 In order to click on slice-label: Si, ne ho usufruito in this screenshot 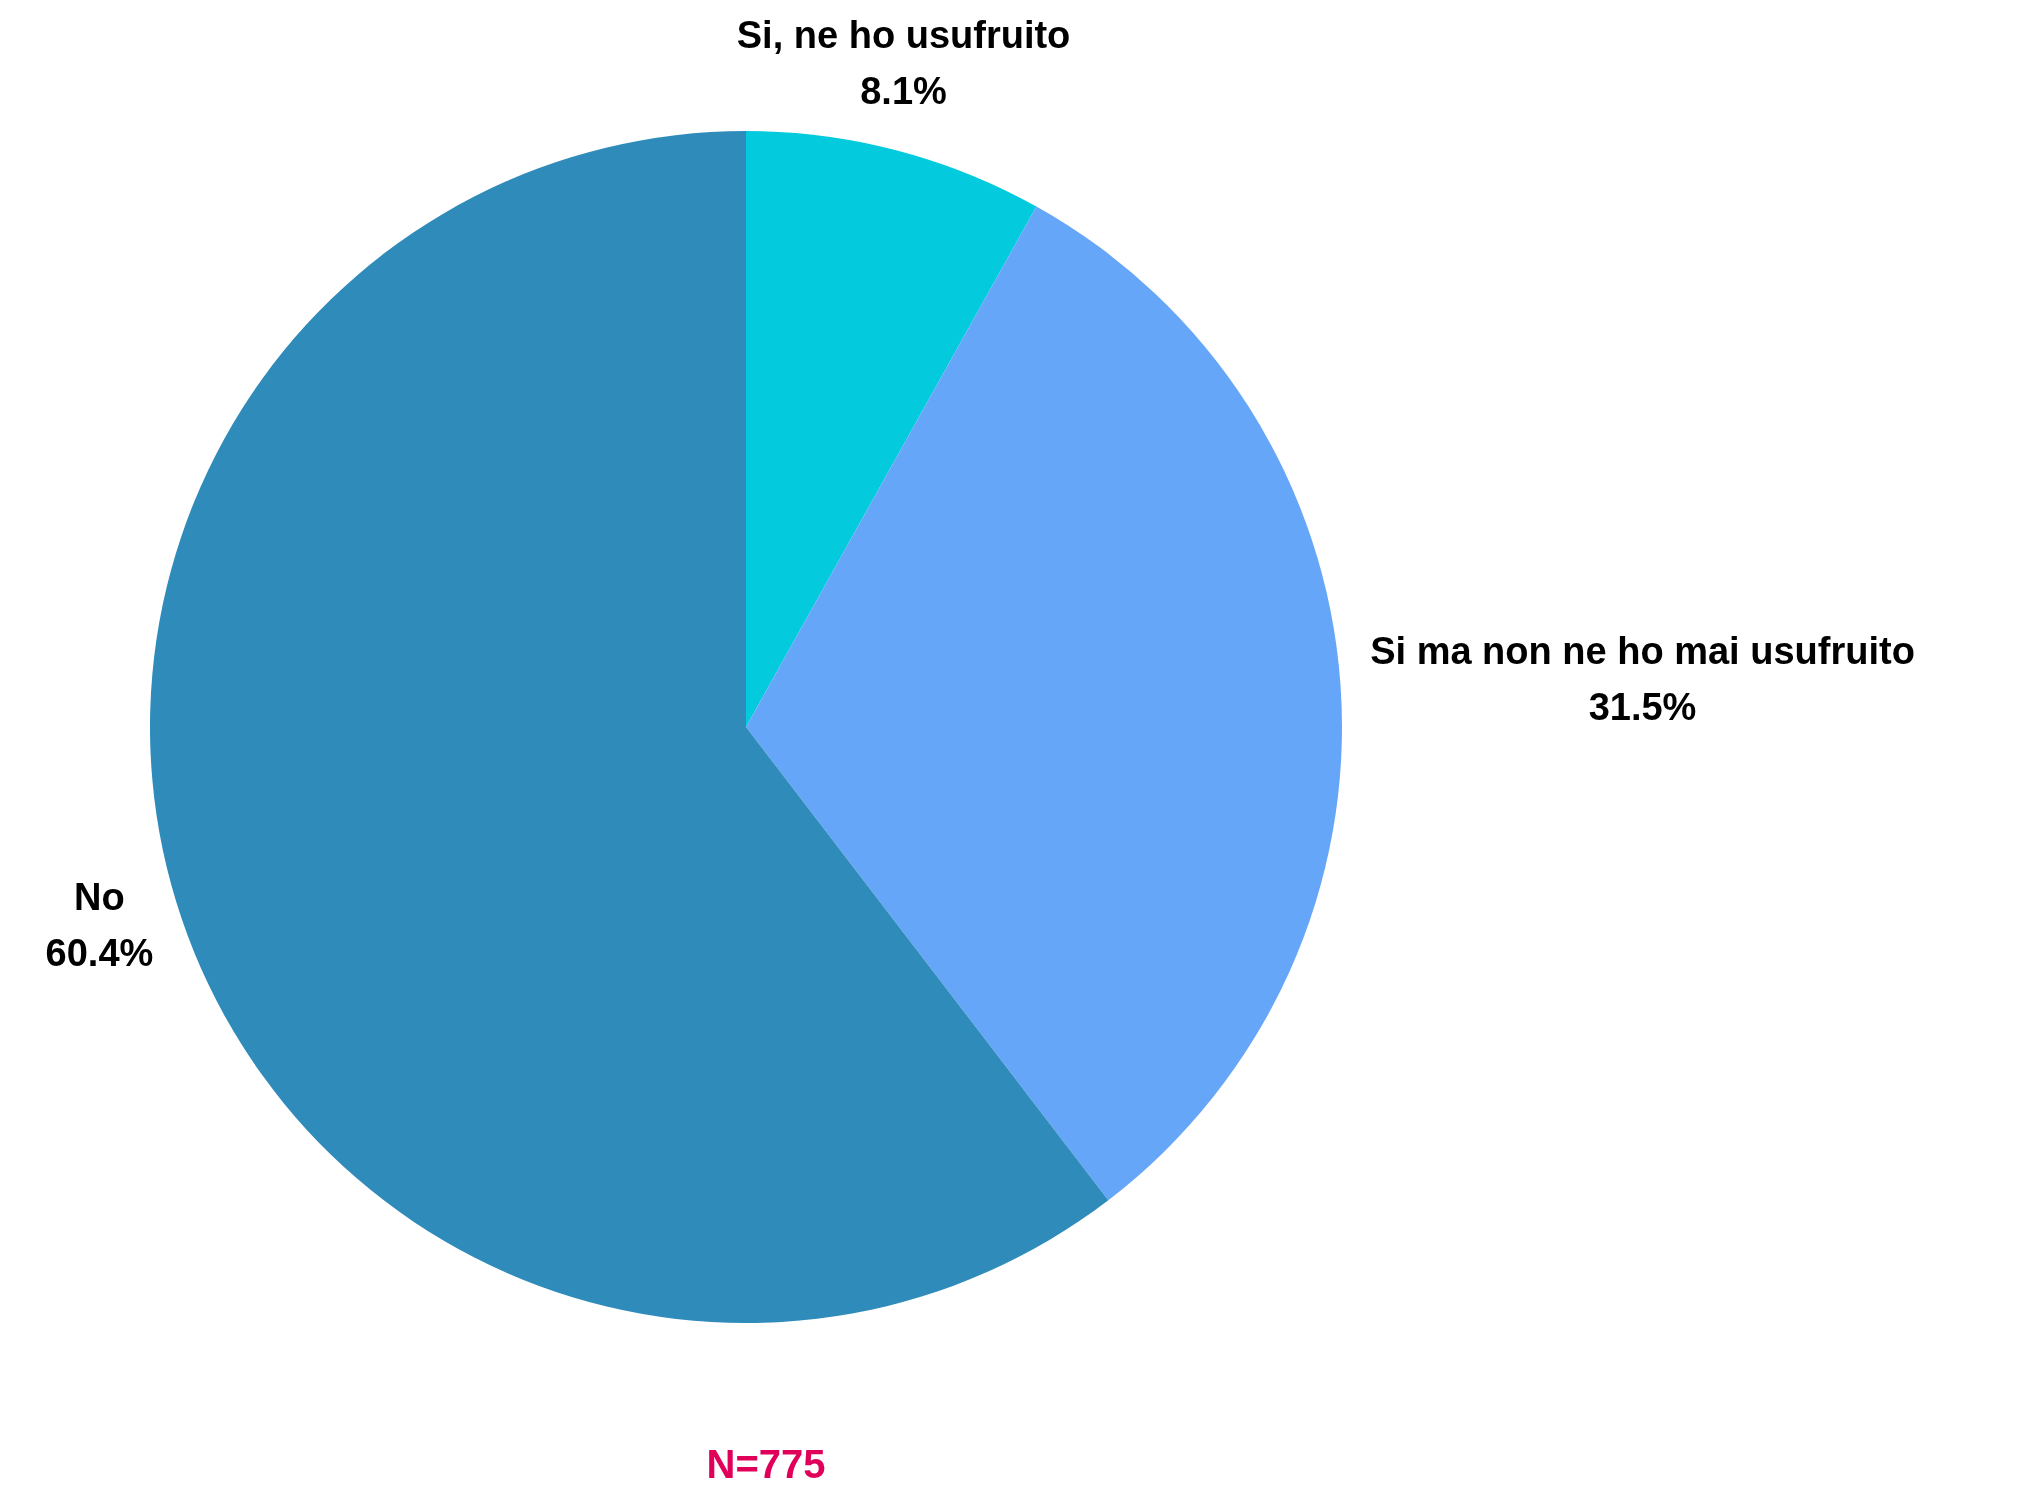, I will do `click(903, 34)`.